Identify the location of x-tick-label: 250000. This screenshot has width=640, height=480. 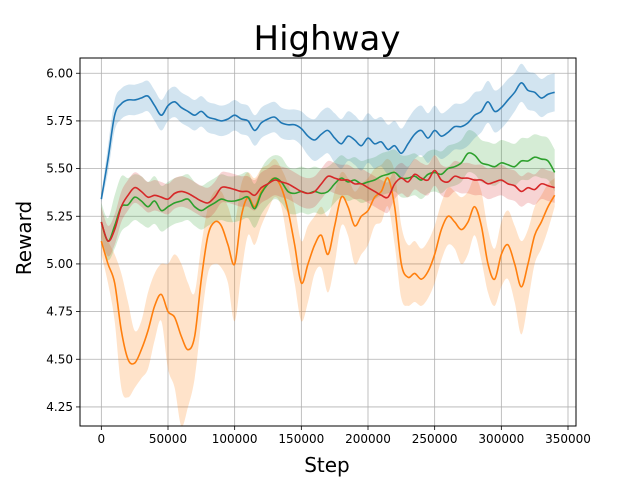
(435, 439).